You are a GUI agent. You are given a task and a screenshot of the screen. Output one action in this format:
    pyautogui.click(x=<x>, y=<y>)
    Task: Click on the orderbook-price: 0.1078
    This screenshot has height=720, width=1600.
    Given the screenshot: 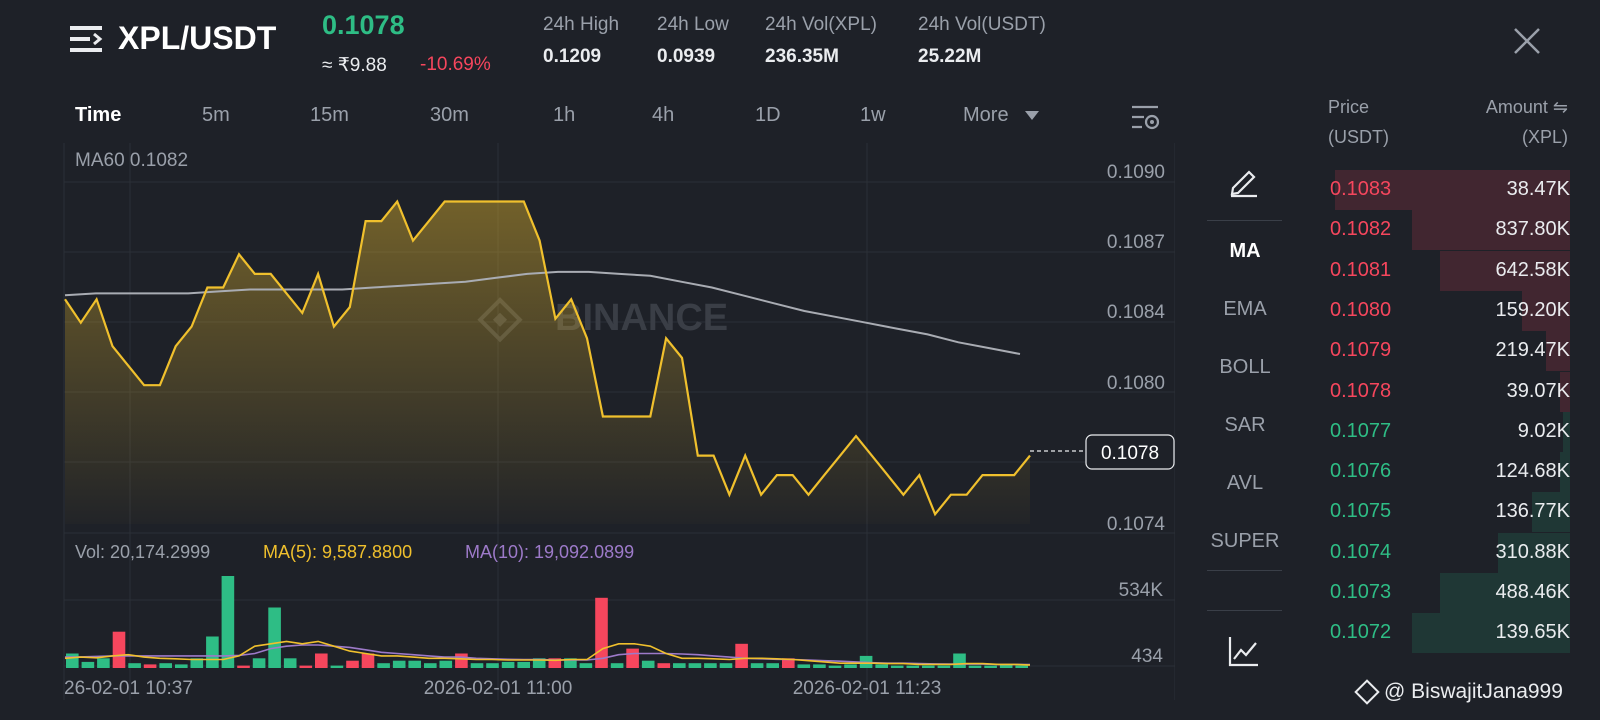 What is the action you would take?
    pyautogui.click(x=1361, y=390)
    